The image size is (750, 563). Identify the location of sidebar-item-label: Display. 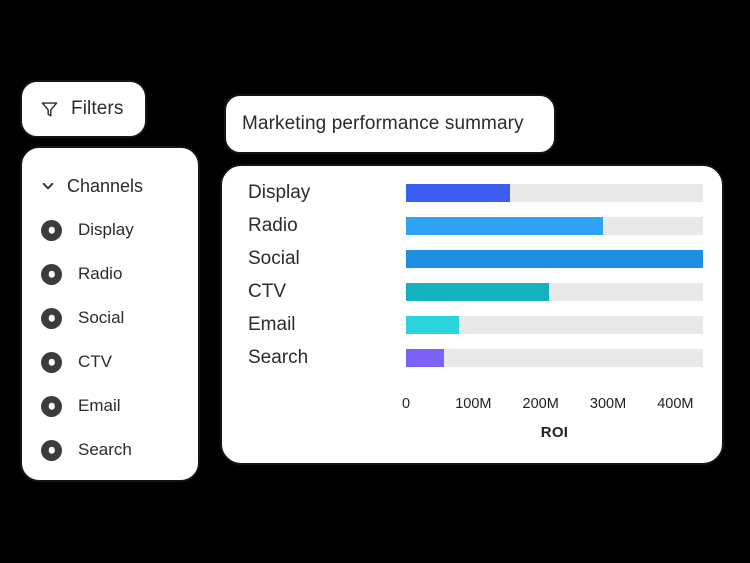
(106, 229).